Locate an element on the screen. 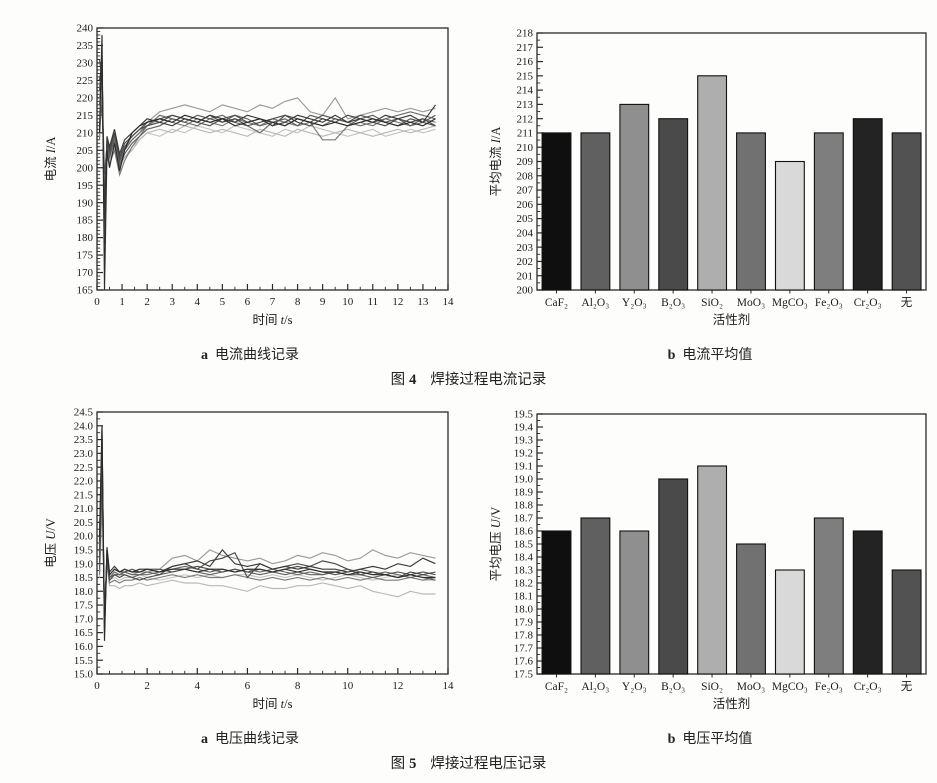  figure4-caption: 图 4 焊接过程电流记录 is located at coordinates (468, 378).